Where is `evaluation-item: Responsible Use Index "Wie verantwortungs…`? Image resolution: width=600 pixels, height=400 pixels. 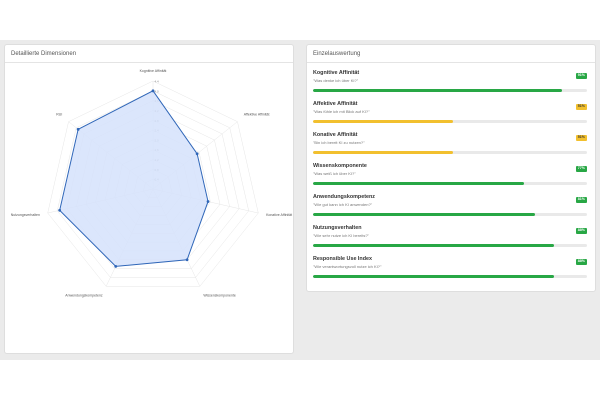 evaluation-item: Responsible Use Index "Wie verantwortungs… is located at coordinates (451, 268).